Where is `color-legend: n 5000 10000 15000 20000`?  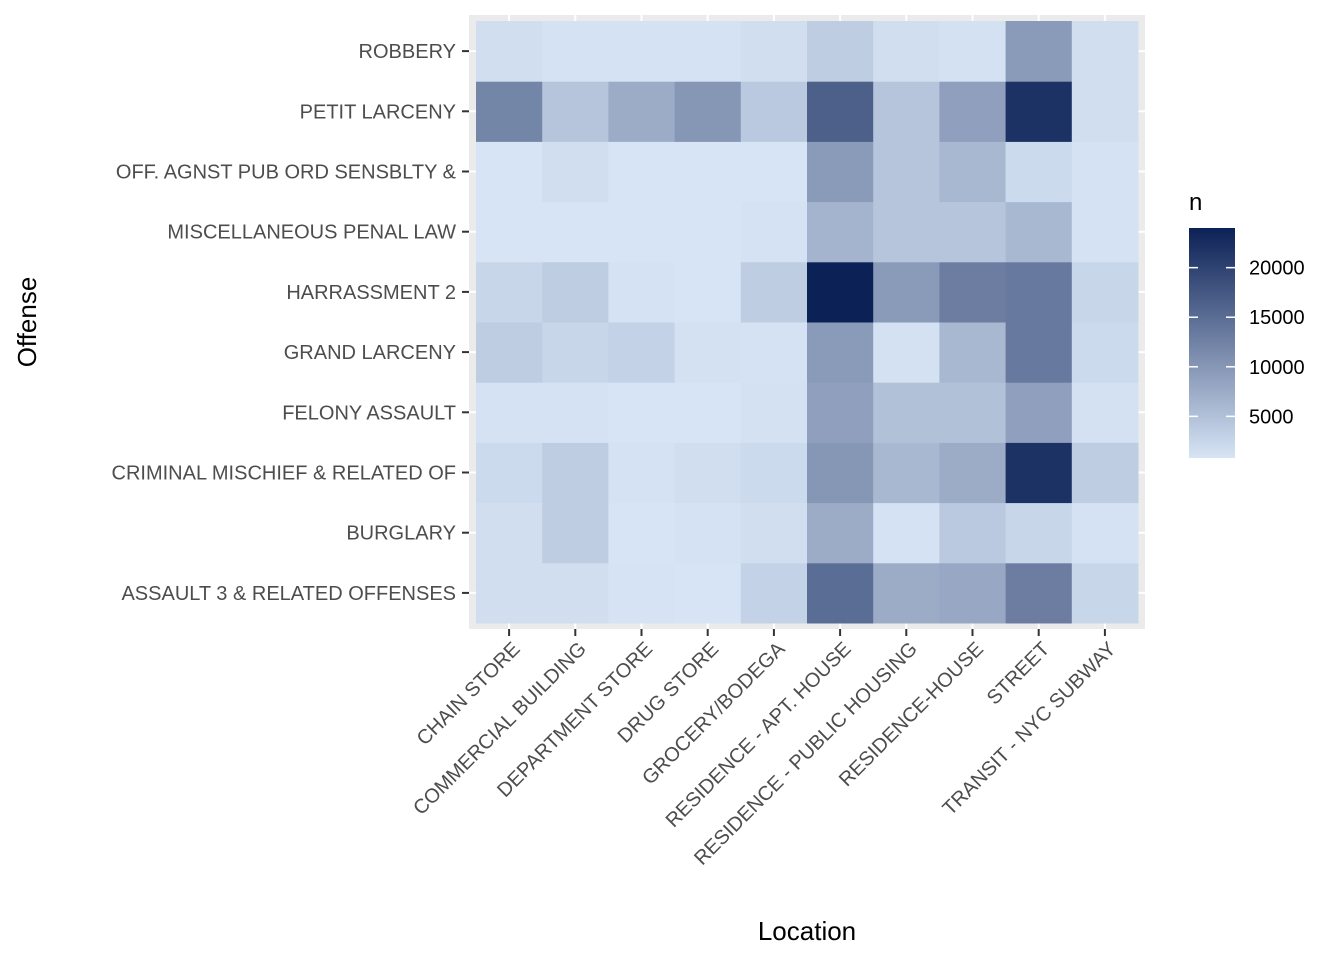
color-legend: n 5000 10000 15000 20000 is located at coordinates (1247, 323).